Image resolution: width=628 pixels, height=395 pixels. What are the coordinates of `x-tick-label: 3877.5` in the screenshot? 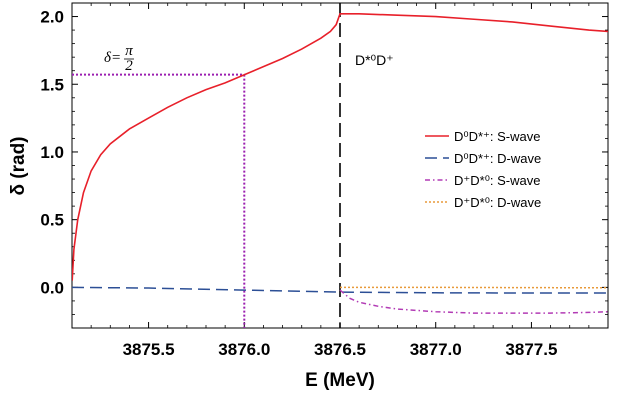 It's located at (531, 349).